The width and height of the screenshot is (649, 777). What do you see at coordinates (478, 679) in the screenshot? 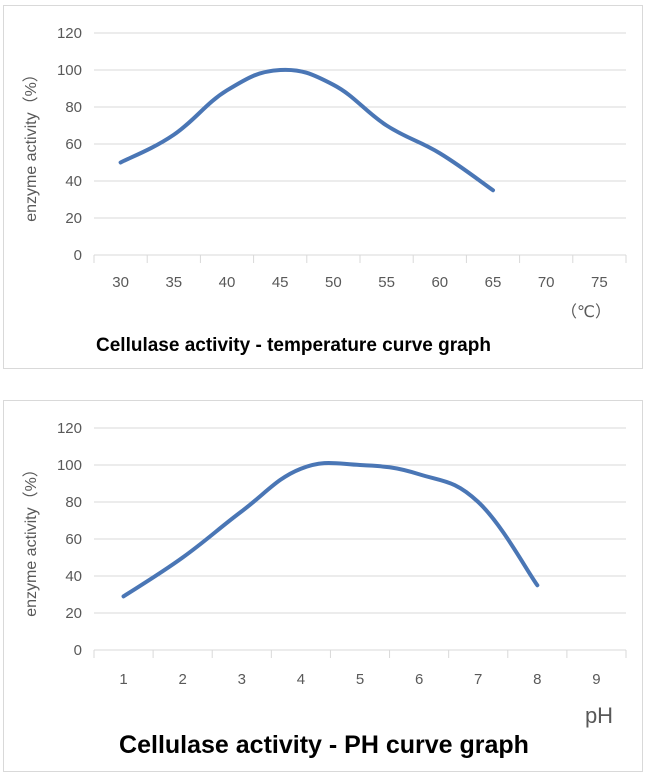
I see `ph-x-tick-label: 7` at bounding box center [478, 679].